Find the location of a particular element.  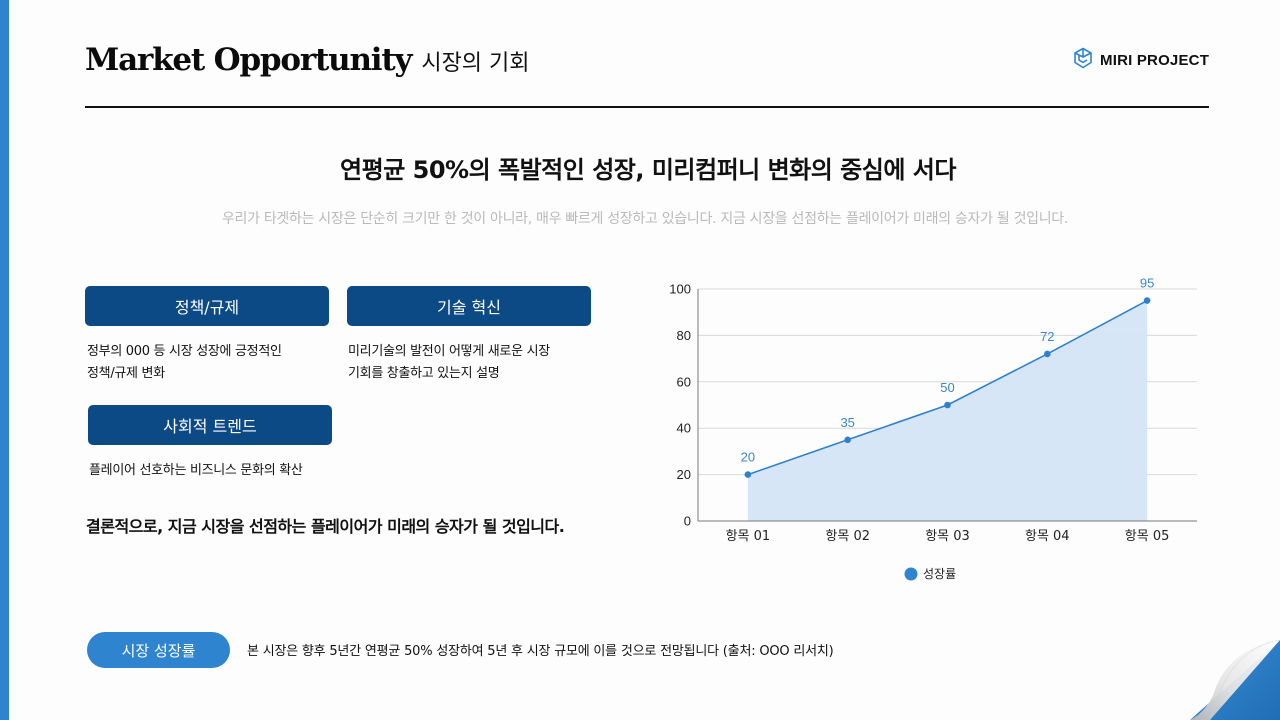

desc-line: 플레이어 선호하는 비즈니스 문화의 확산 is located at coordinates (196, 470).